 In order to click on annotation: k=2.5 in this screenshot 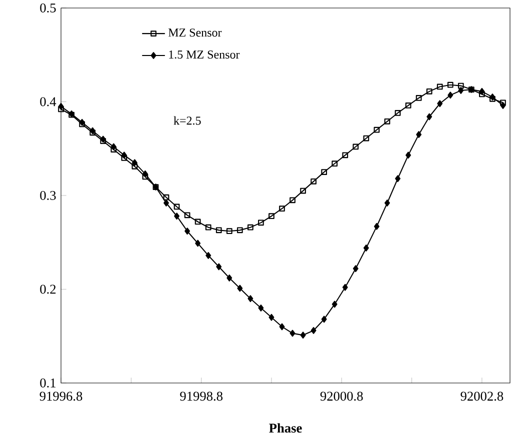, I will do `click(187, 120)`.